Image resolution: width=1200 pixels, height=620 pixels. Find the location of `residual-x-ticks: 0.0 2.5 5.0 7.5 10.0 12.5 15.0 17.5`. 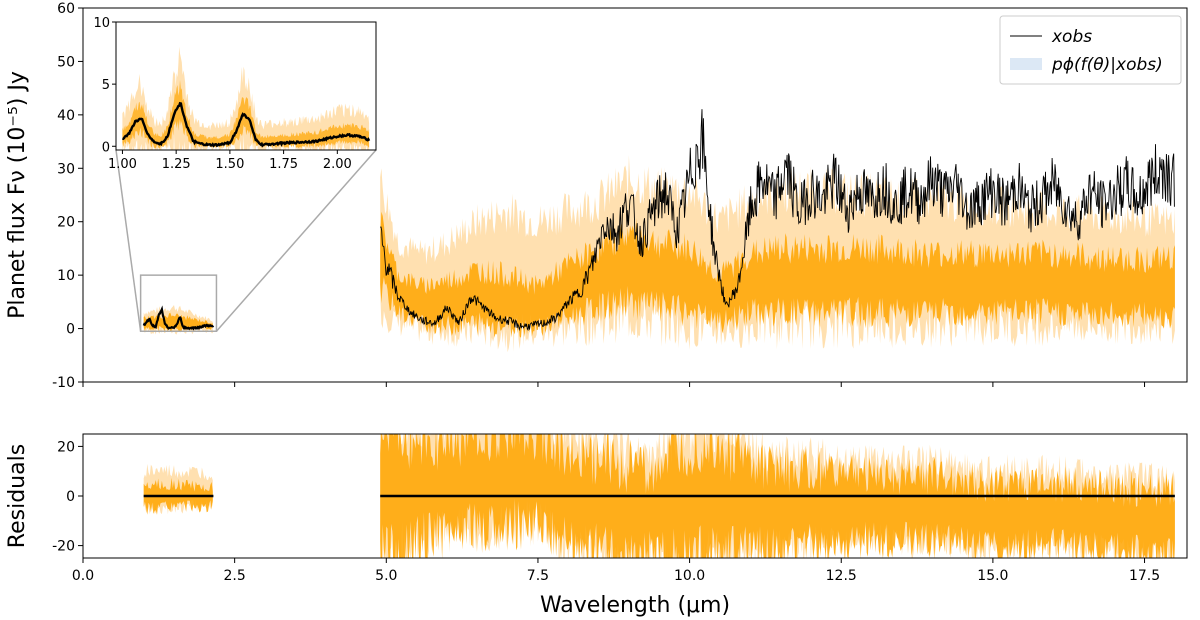

residual-x-ticks: 0.0 2.5 5.0 7.5 10.0 12.5 15.0 17.5 is located at coordinates (616, 571).